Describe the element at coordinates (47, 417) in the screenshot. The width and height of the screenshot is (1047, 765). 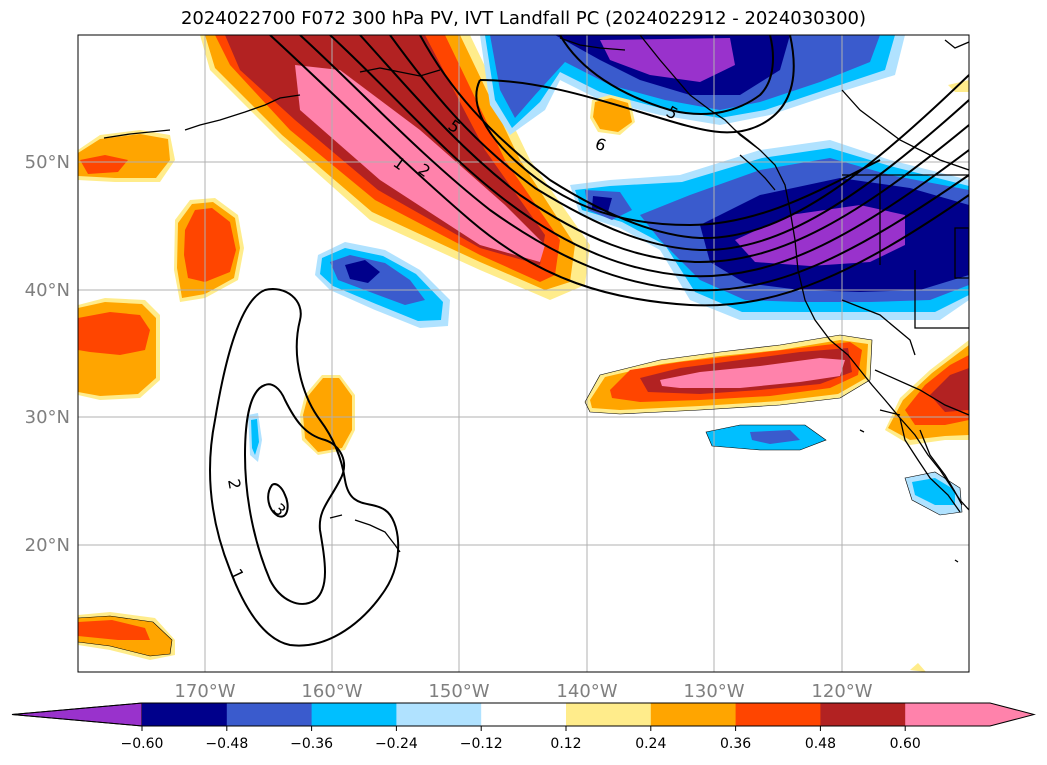
I see `lat-label: 30°N` at that location.